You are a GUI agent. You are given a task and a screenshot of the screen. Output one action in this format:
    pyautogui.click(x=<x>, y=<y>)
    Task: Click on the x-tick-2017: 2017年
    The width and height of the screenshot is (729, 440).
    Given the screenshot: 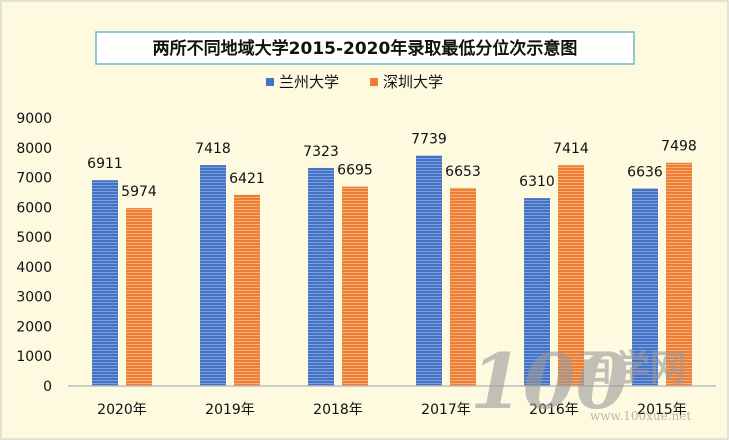 What is the action you would take?
    pyautogui.click(x=446, y=410)
    